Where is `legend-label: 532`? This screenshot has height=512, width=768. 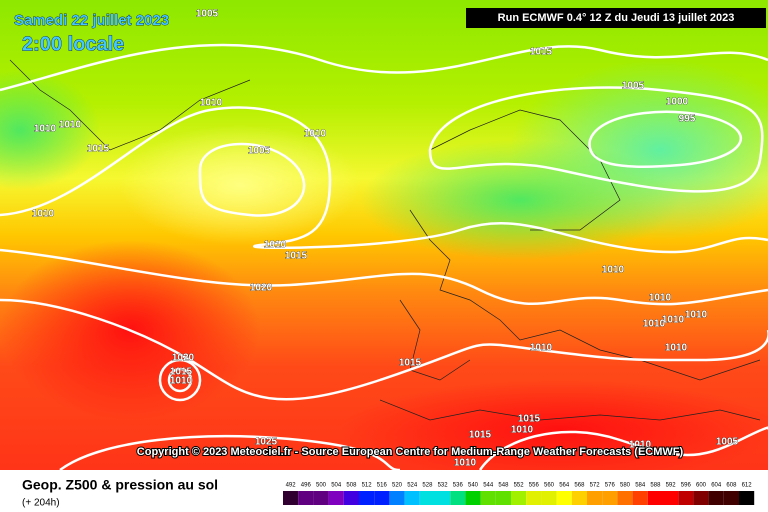
legend-label: 532 is located at coordinates (443, 486).